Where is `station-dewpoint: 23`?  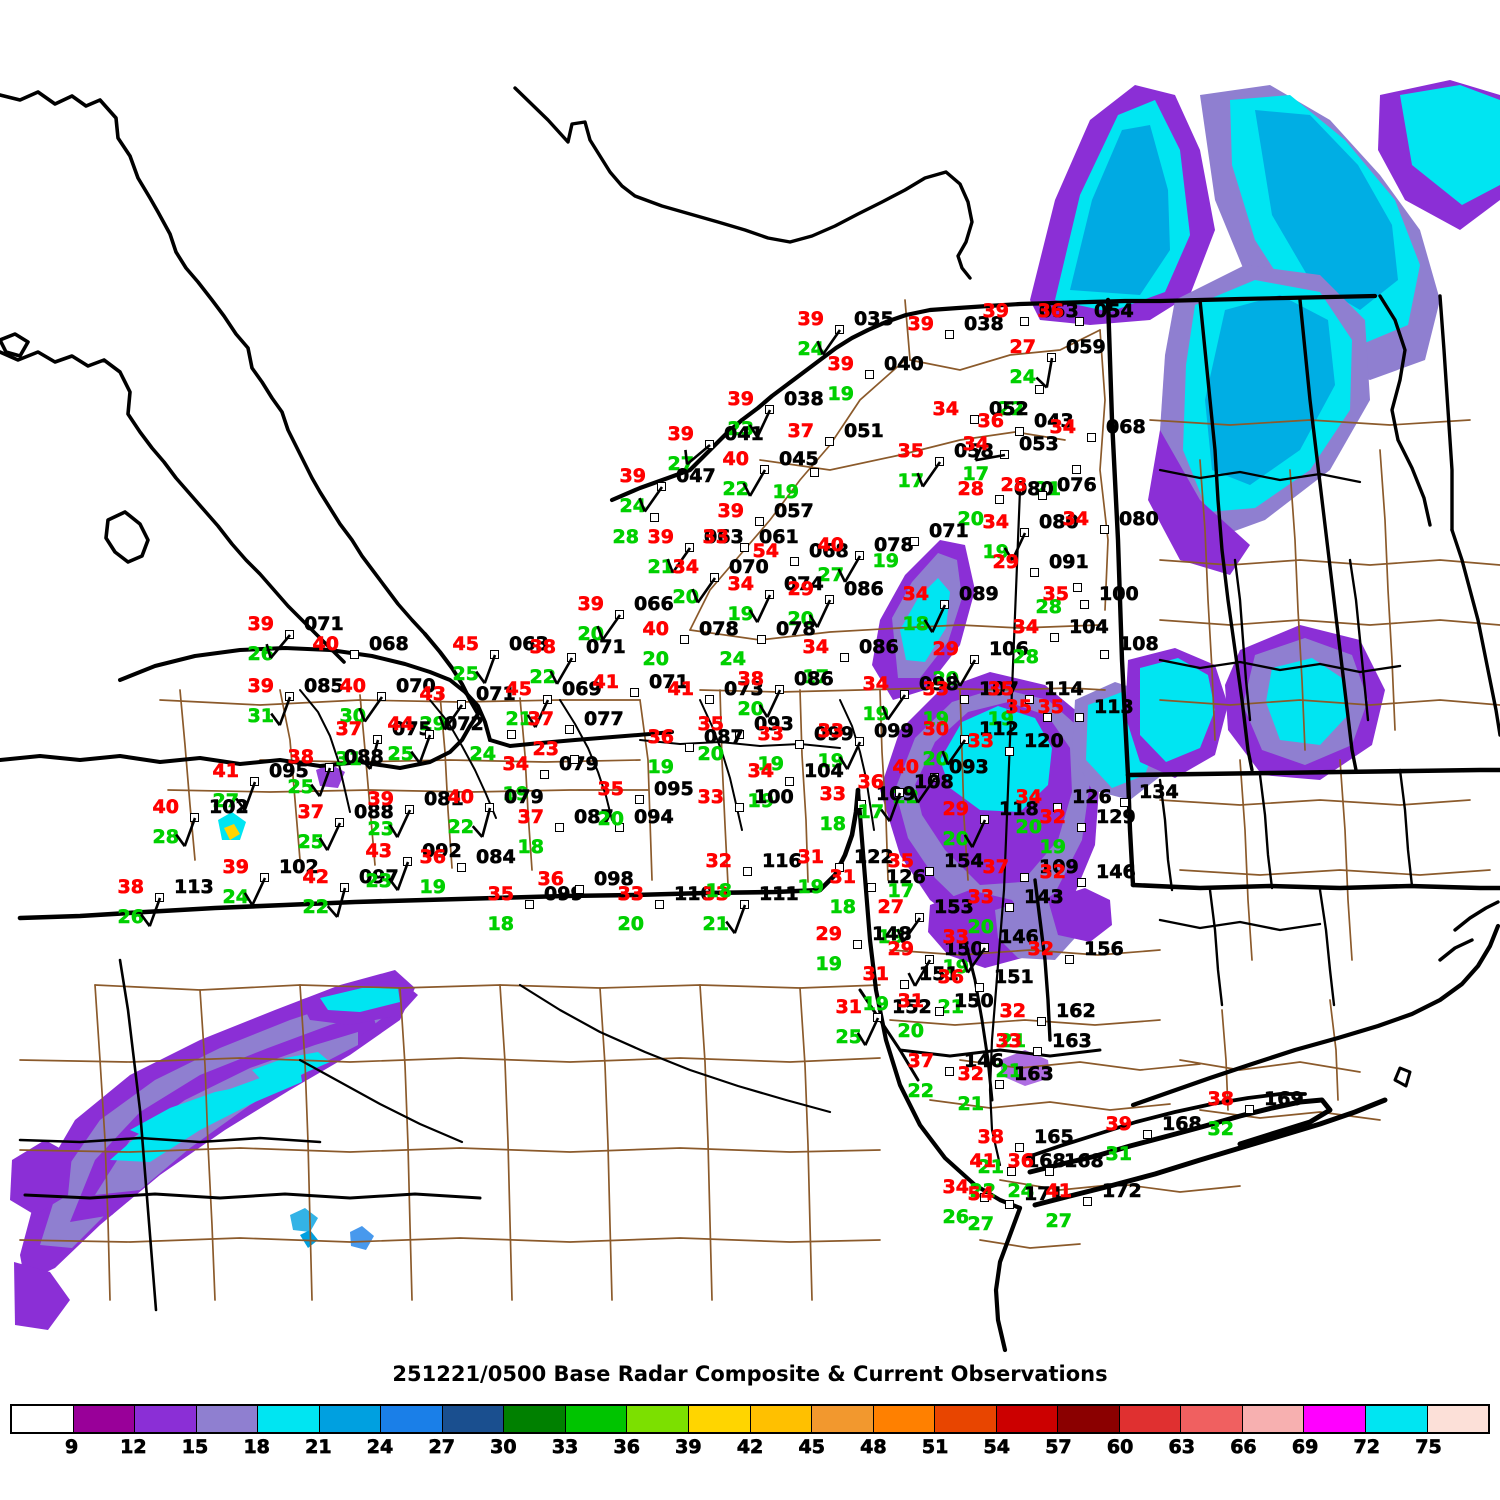 station-dewpoint: 23 is located at coordinates (378, 881).